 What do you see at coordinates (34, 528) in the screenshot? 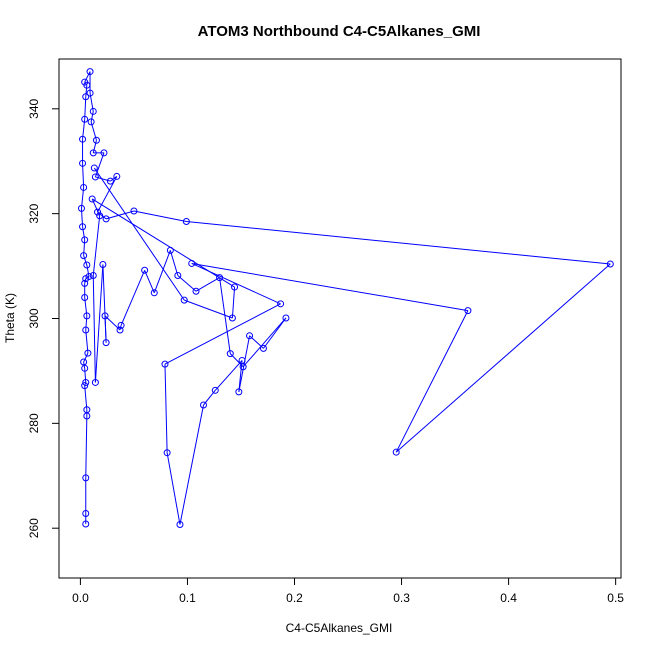
I see `y-tick-label: 260` at bounding box center [34, 528].